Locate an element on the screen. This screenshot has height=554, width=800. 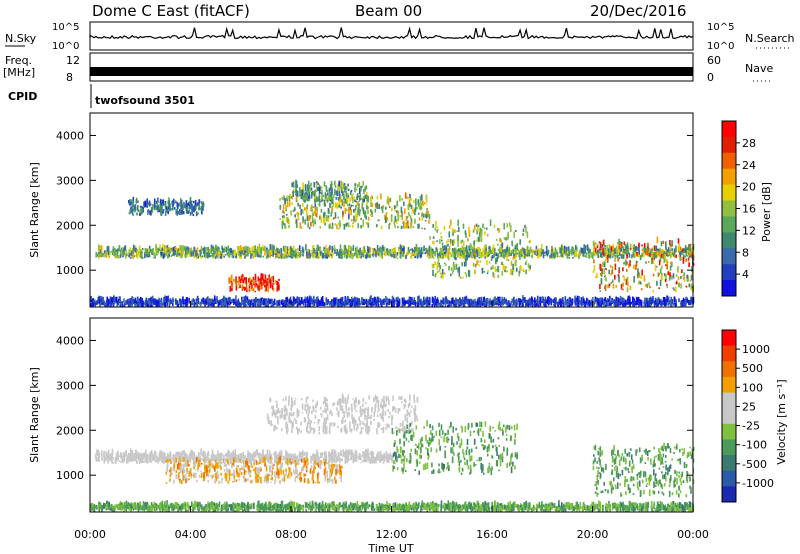
colorbar-segment is located at coordinates (729, 208).